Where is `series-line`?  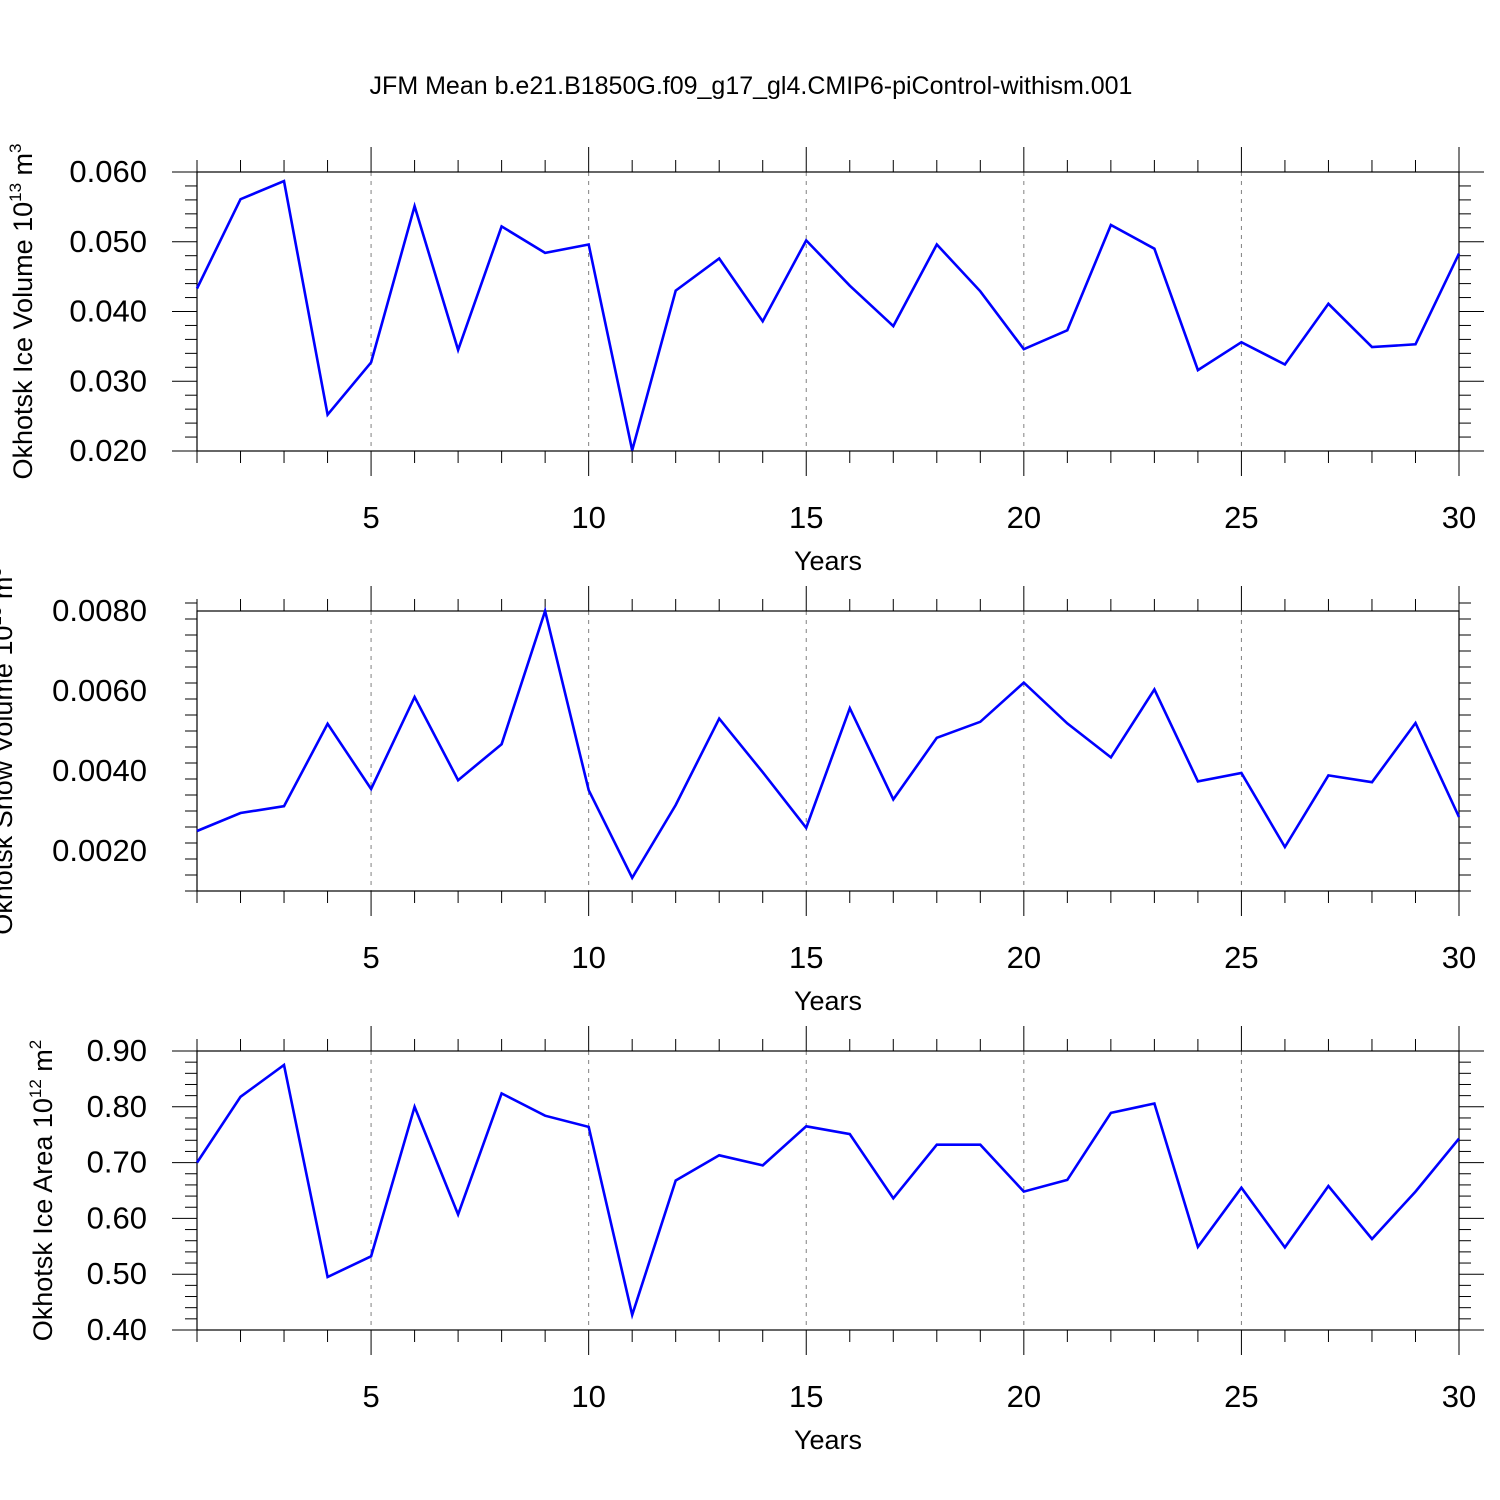 series-line is located at coordinates (828, 1191).